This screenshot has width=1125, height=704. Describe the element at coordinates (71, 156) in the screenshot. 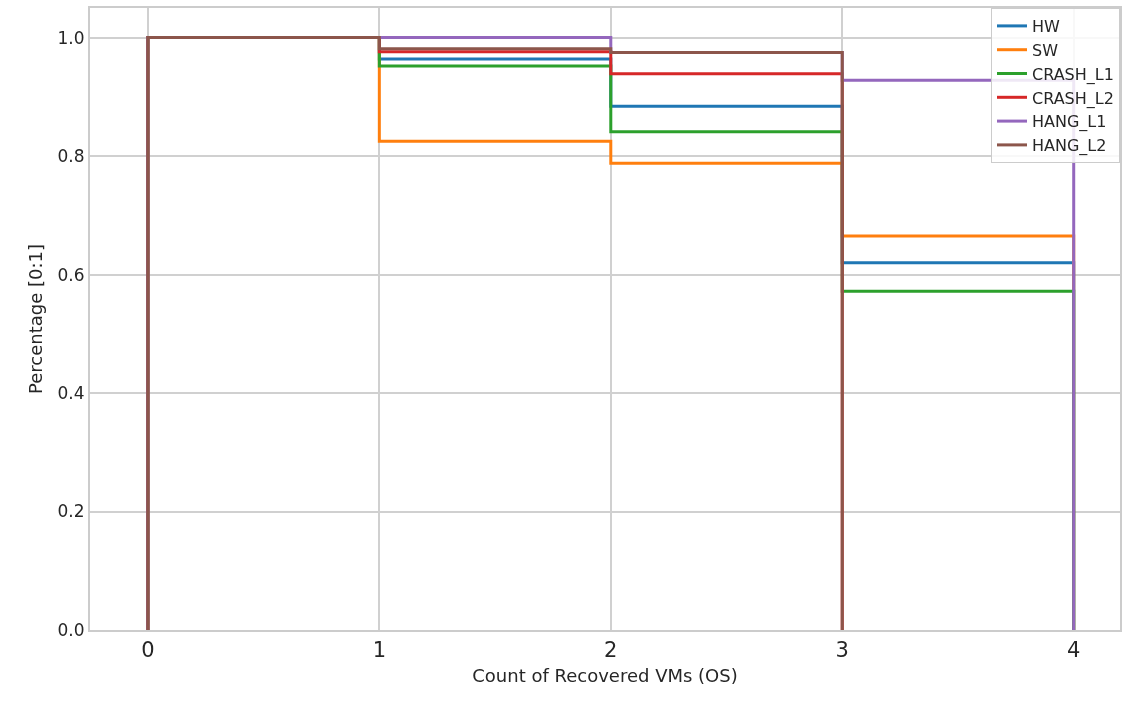

I see `y-tick-label: 0.8` at that location.